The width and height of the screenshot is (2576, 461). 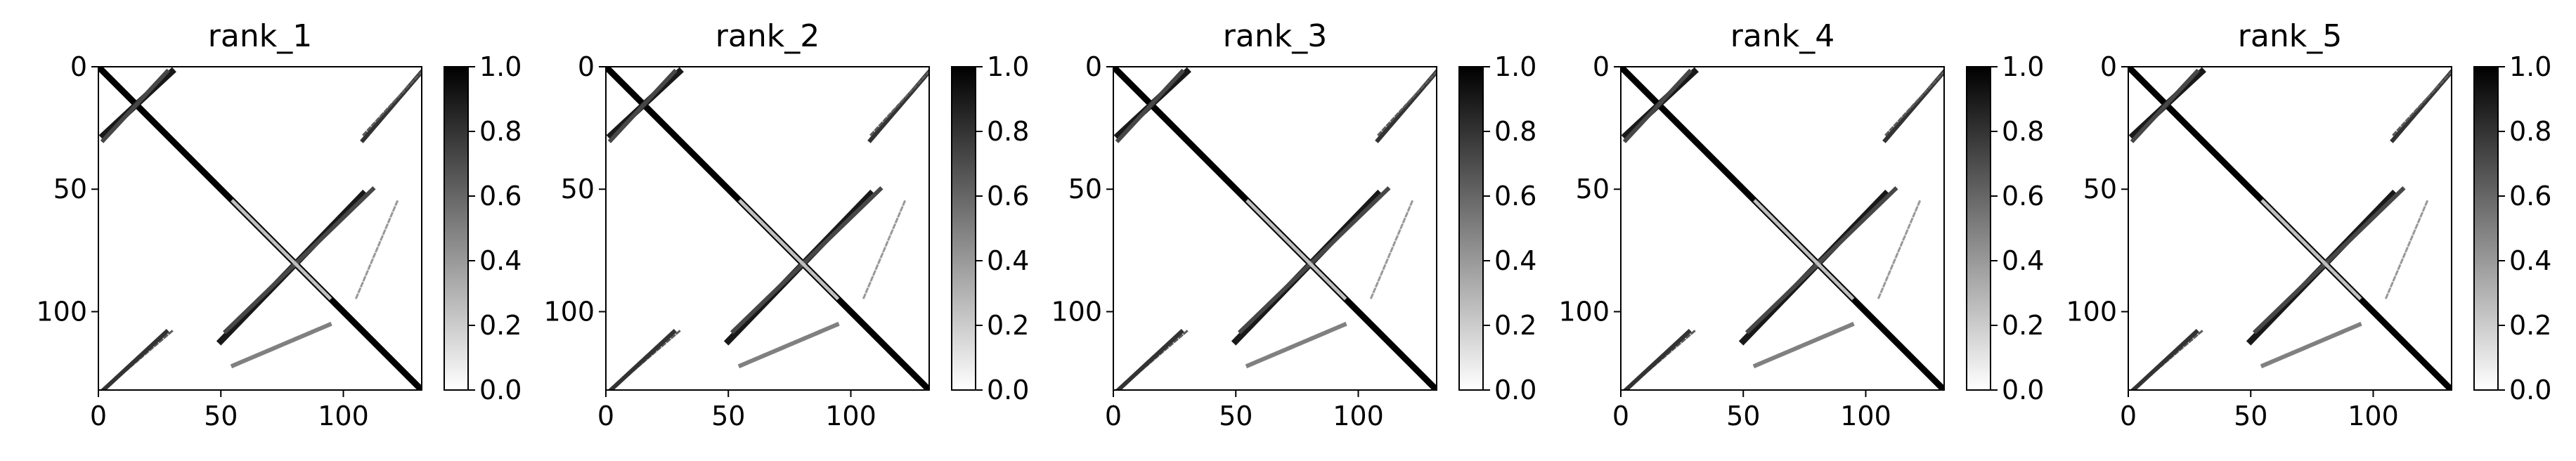 What do you see at coordinates (768, 36) in the screenshot?
I see `panel-title: rank_2` at bounding box center [768, 36].